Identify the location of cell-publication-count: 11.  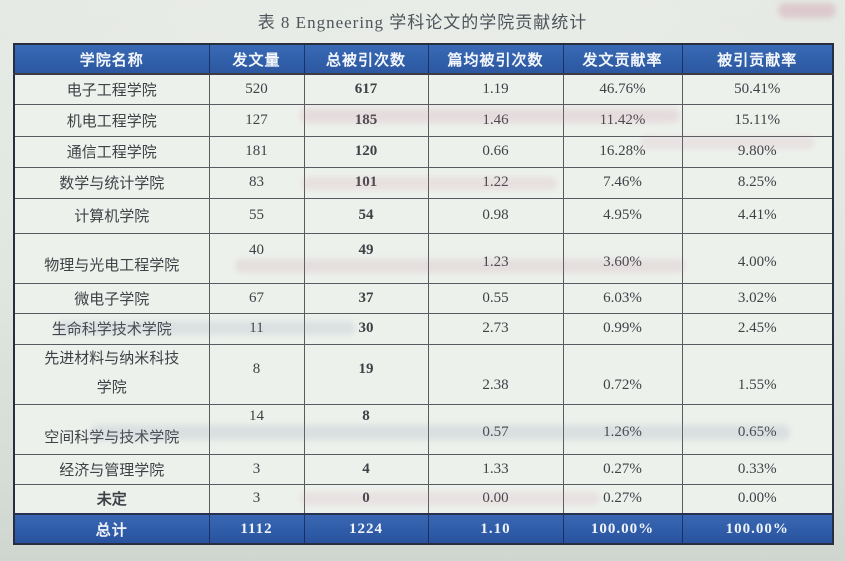
(256, 328).